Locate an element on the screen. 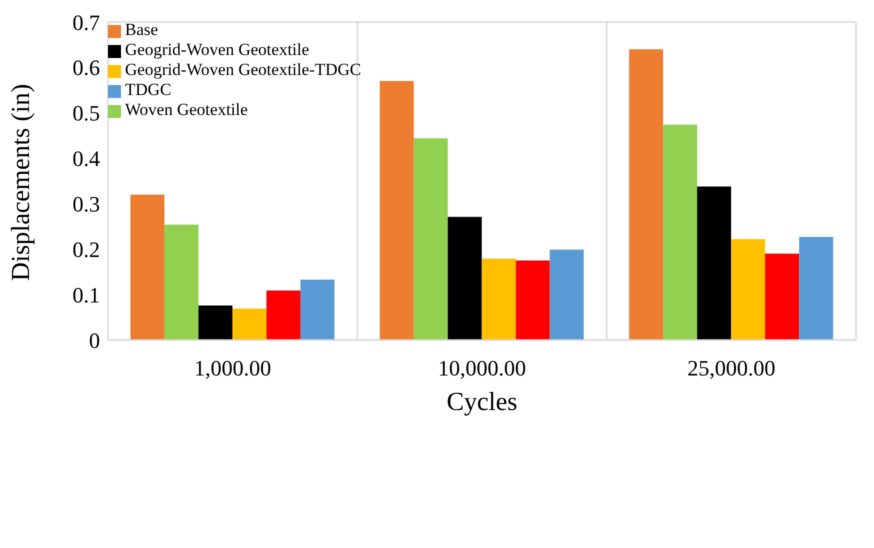  y-tick-label: 0.6 is located at coordinates (86, 67).